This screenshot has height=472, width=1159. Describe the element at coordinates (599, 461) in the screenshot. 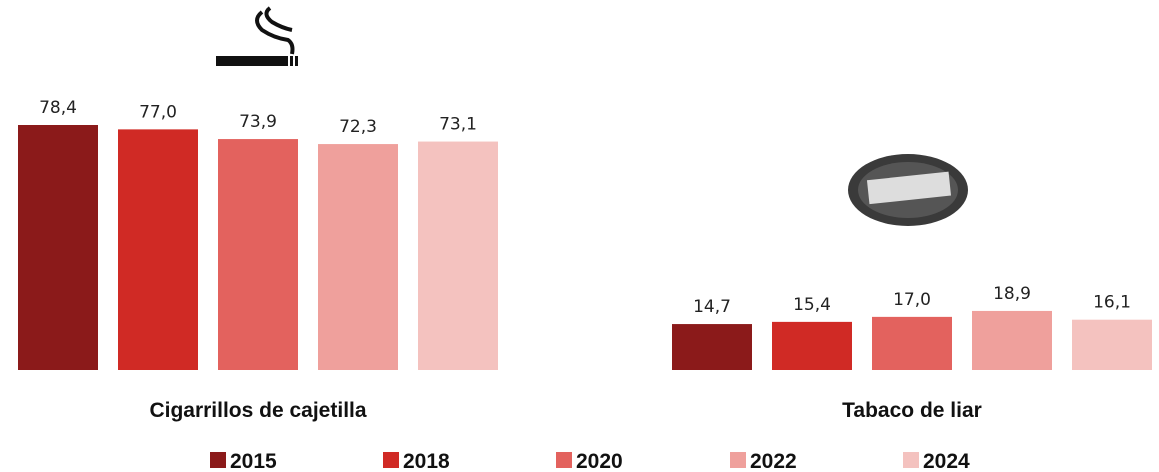

I see `legend-label: 2020` at that location.